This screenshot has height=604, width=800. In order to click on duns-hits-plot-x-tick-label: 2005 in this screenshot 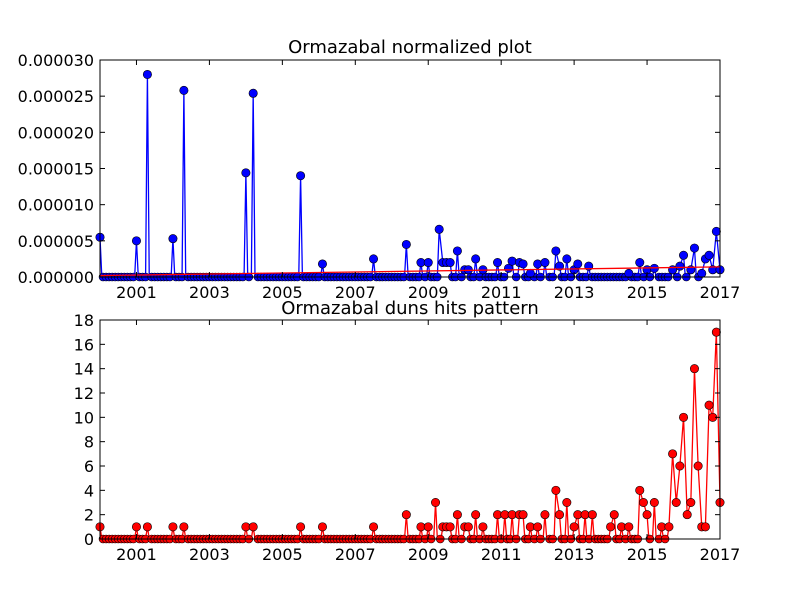, I will do `click(282, 554)`.